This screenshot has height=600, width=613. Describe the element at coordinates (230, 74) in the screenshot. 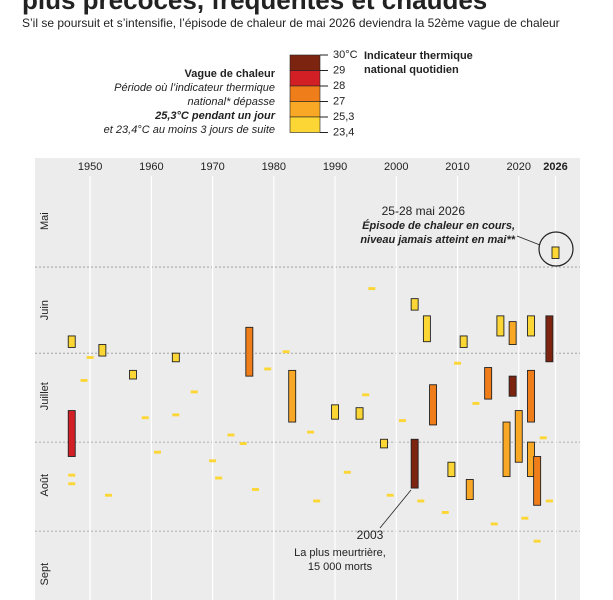

I see `legend-title: Vague de chaleur` at that location.